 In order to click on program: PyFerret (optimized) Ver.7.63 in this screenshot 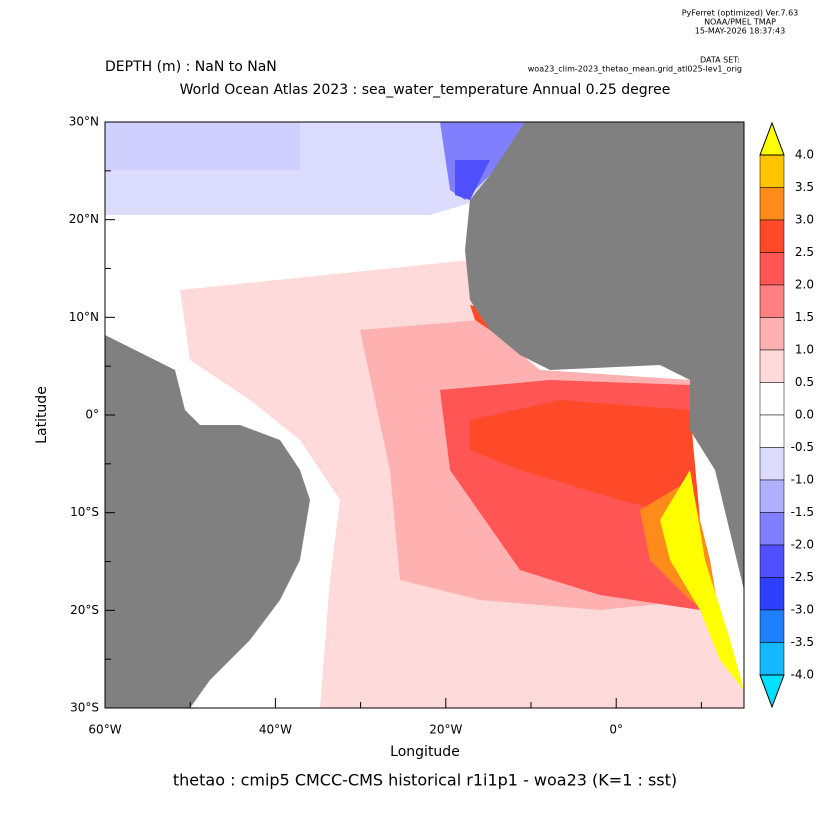, I will do `click(740, 13)`.